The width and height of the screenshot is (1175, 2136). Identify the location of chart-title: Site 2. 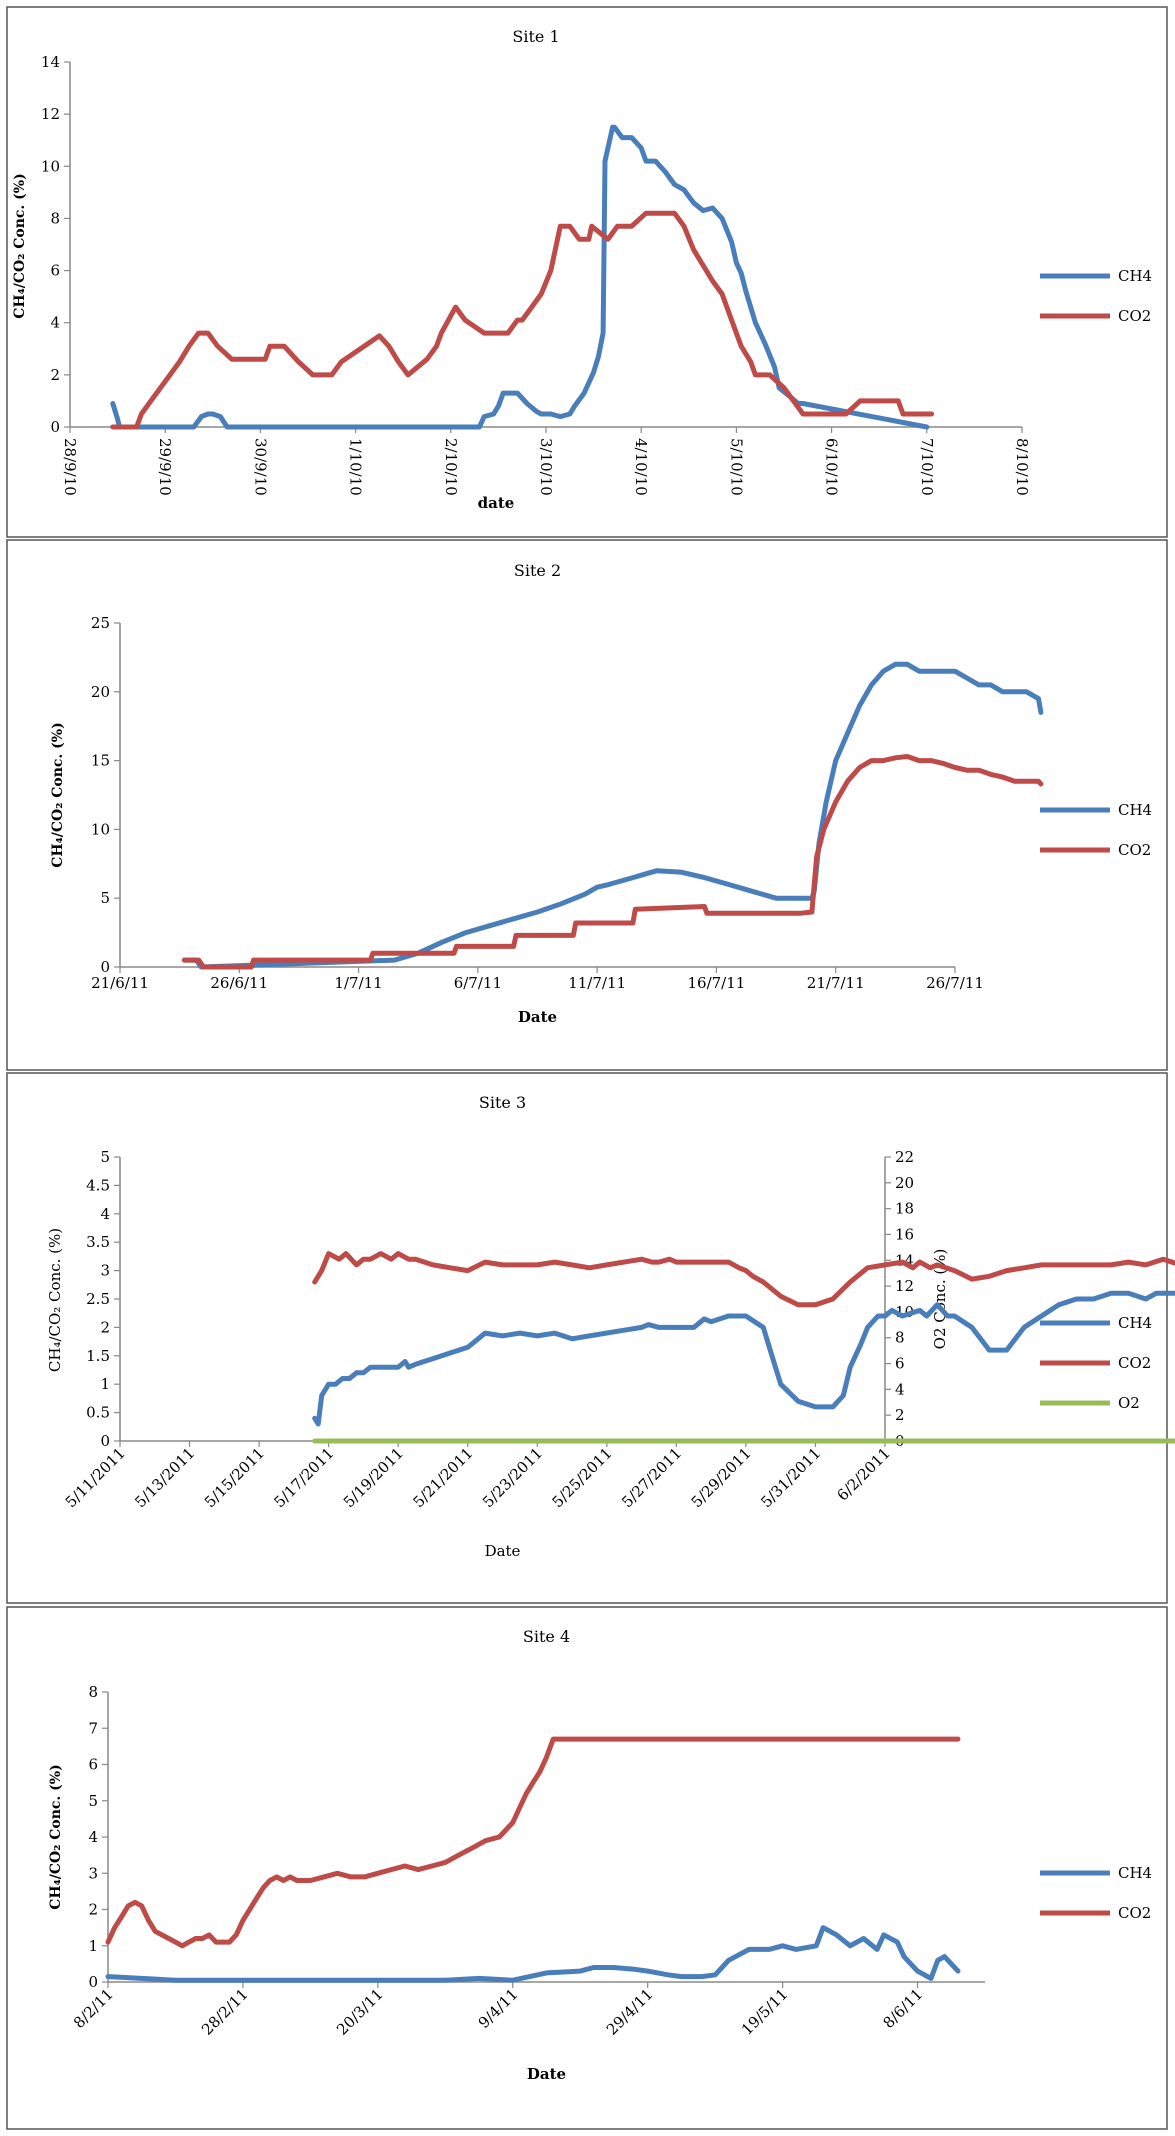
(537, 570).